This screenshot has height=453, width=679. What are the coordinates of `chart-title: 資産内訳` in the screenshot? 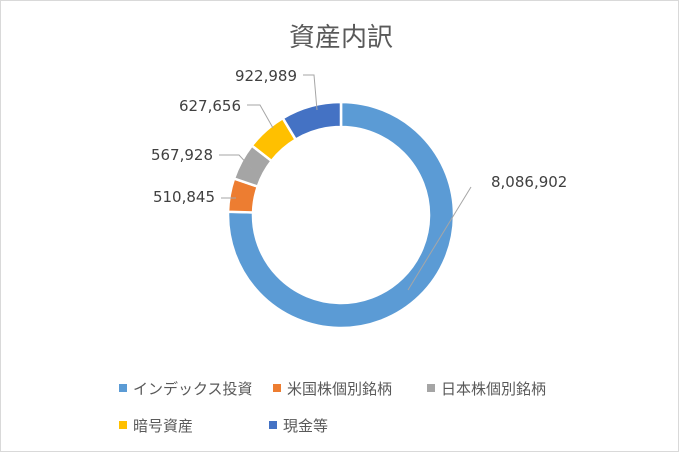 It's located at (341, 38).